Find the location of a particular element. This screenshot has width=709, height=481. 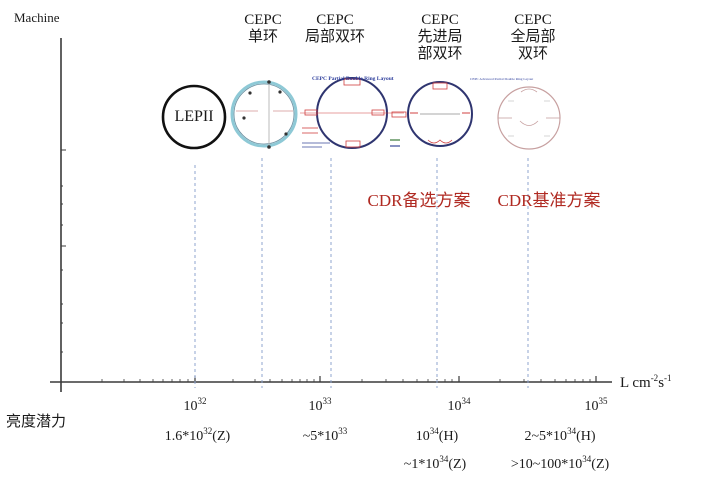

luminosity-value: 1.6*1032(Z) is located at coordinates (197, 435).